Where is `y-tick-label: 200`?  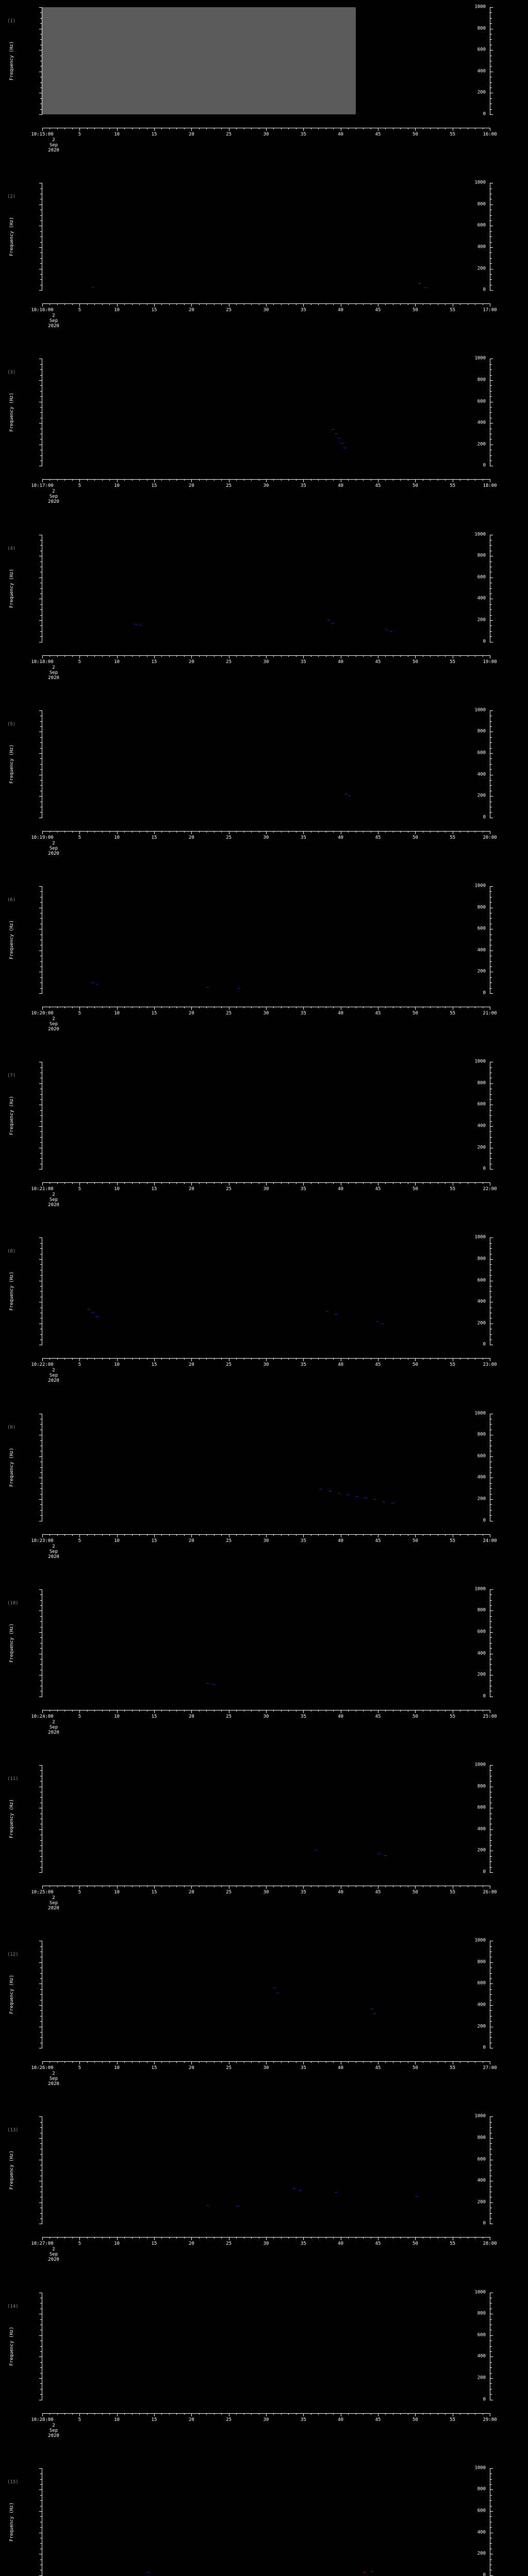
y-tick-label: 200 is located at coordinates (481, 1147).